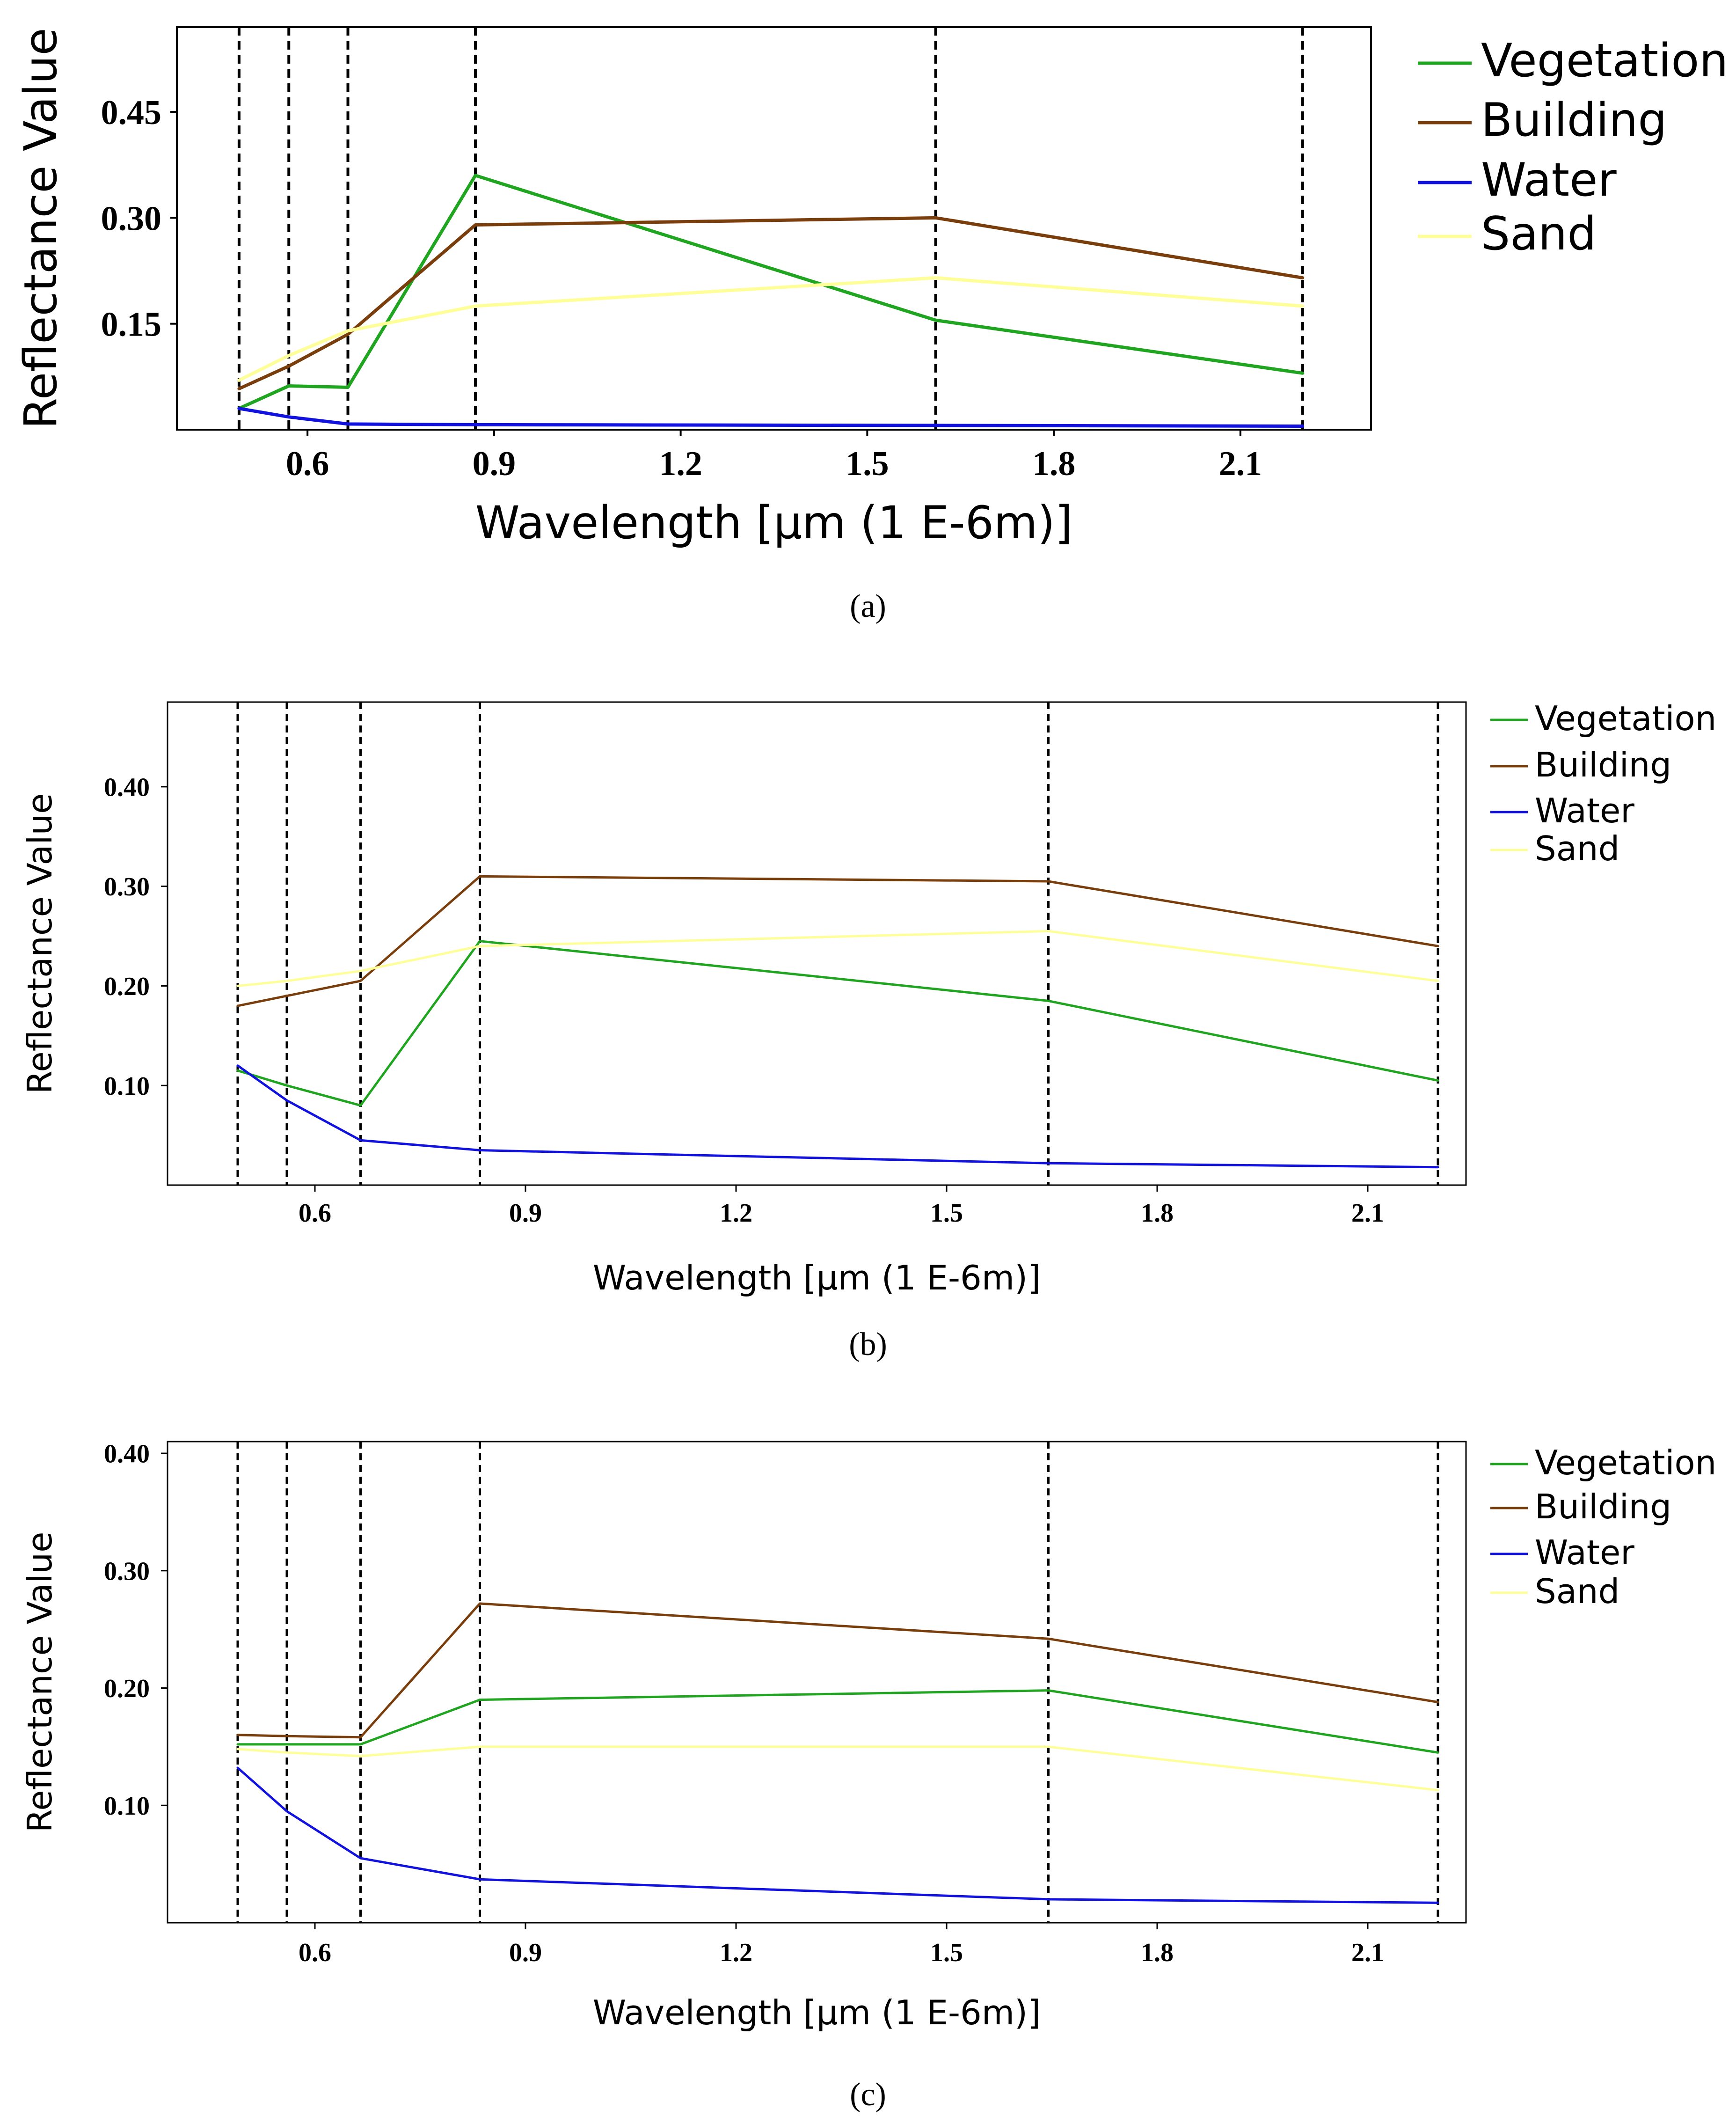 This screenshot has width=1736, height=2124. I want to click on panel-caption: (b), so click(868, 1344).